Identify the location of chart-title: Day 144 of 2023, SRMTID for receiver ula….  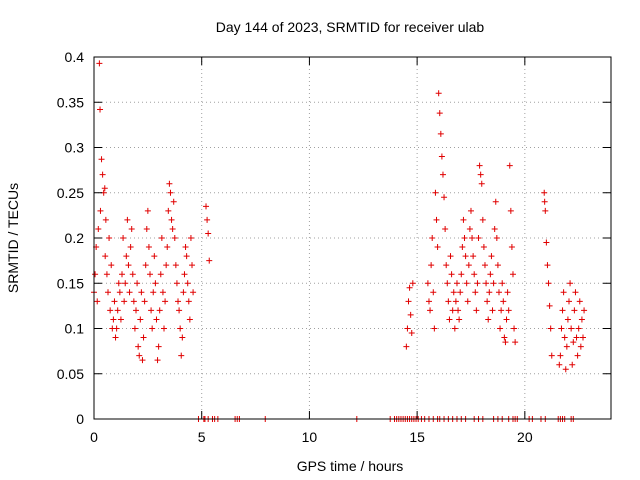
(350, 27).